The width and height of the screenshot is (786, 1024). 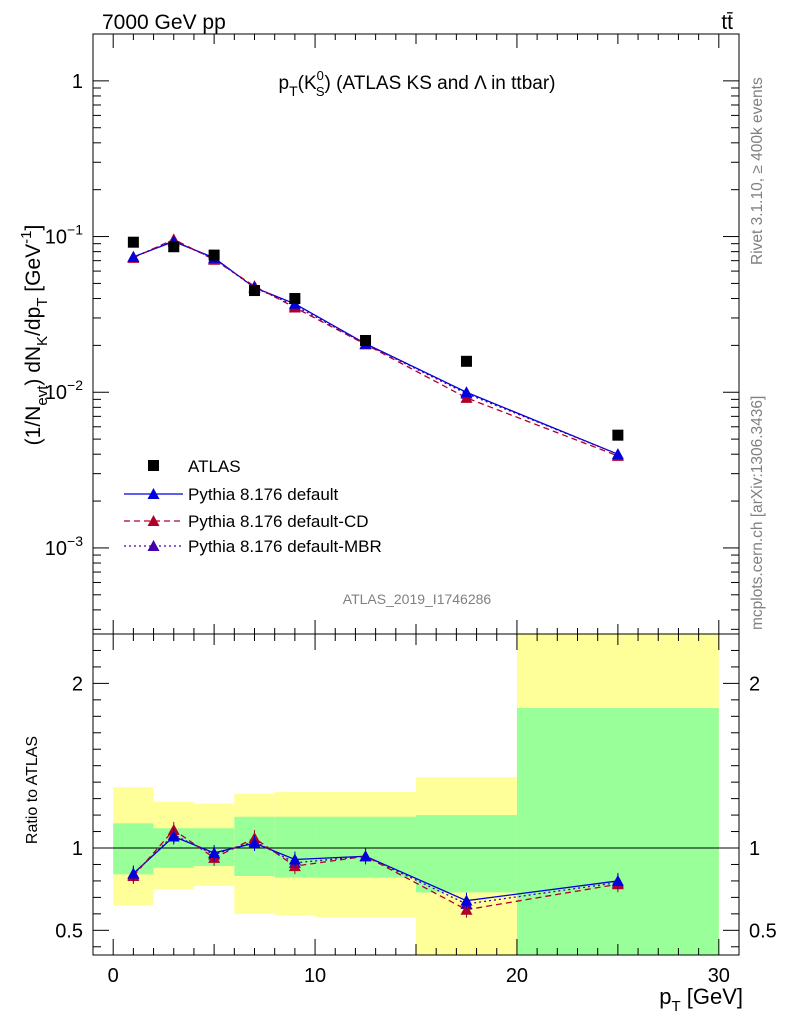 I want to click on x-tick-label: 0, so click(x=113, y=976).